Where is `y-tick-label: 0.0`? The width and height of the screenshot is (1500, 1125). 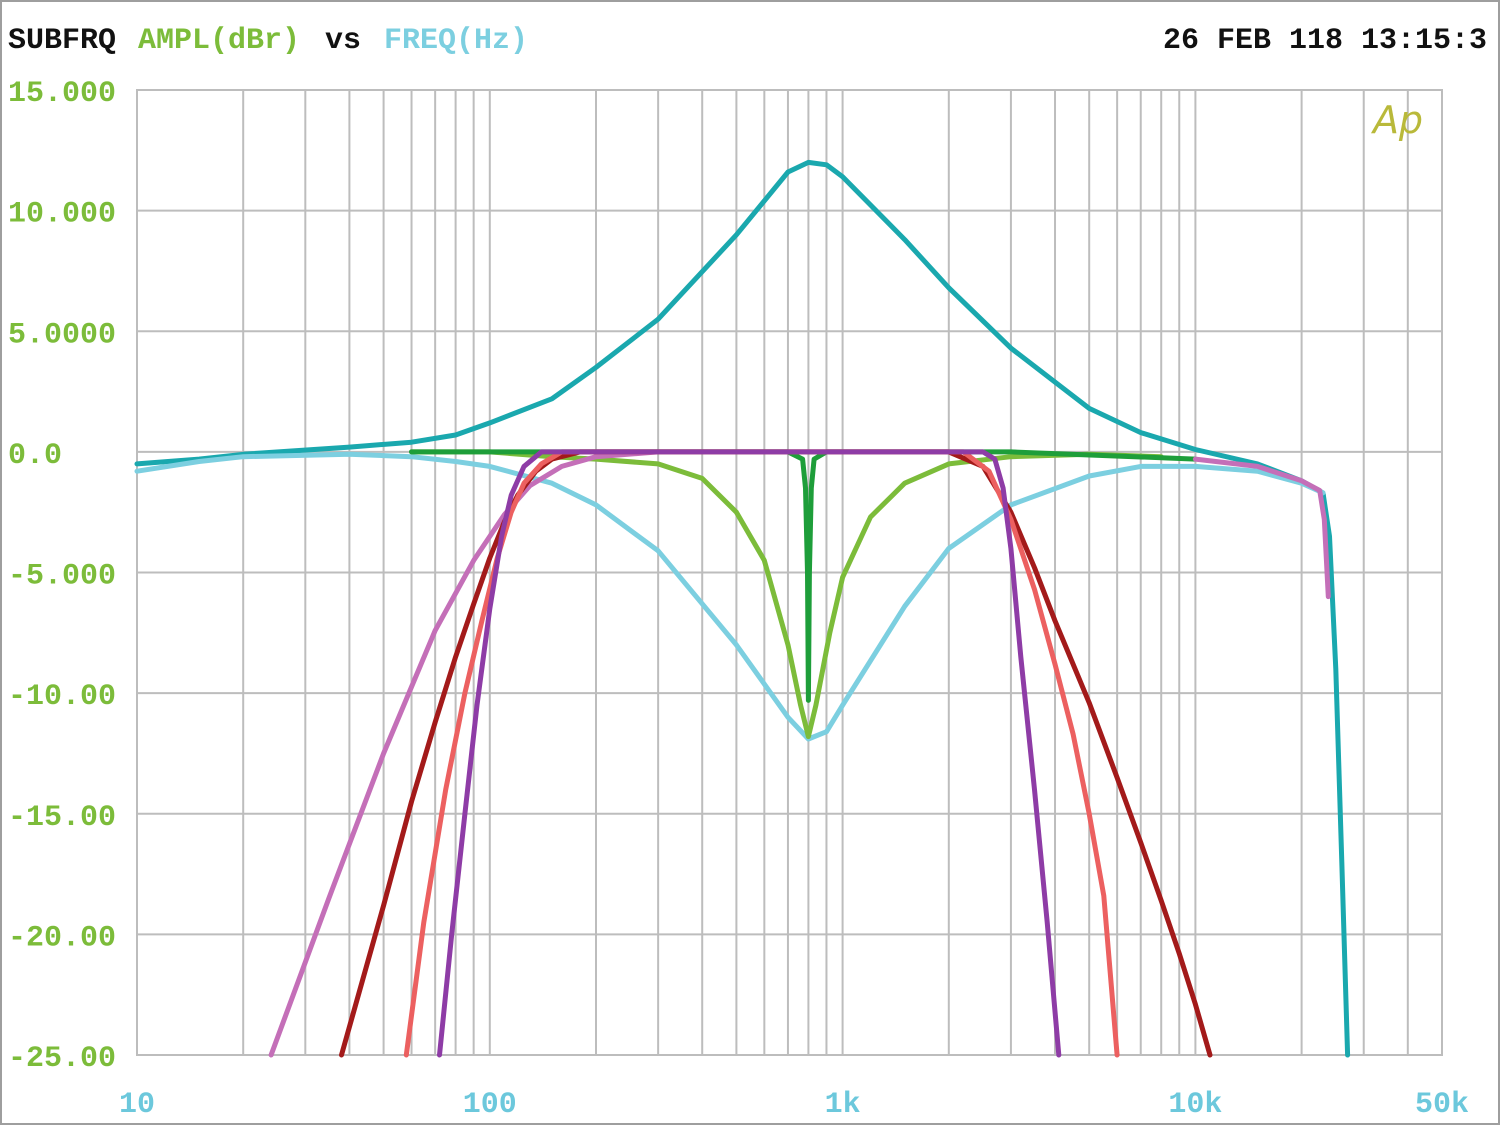
y-tick-label: 0.0 is located at coordinates (35, 456).